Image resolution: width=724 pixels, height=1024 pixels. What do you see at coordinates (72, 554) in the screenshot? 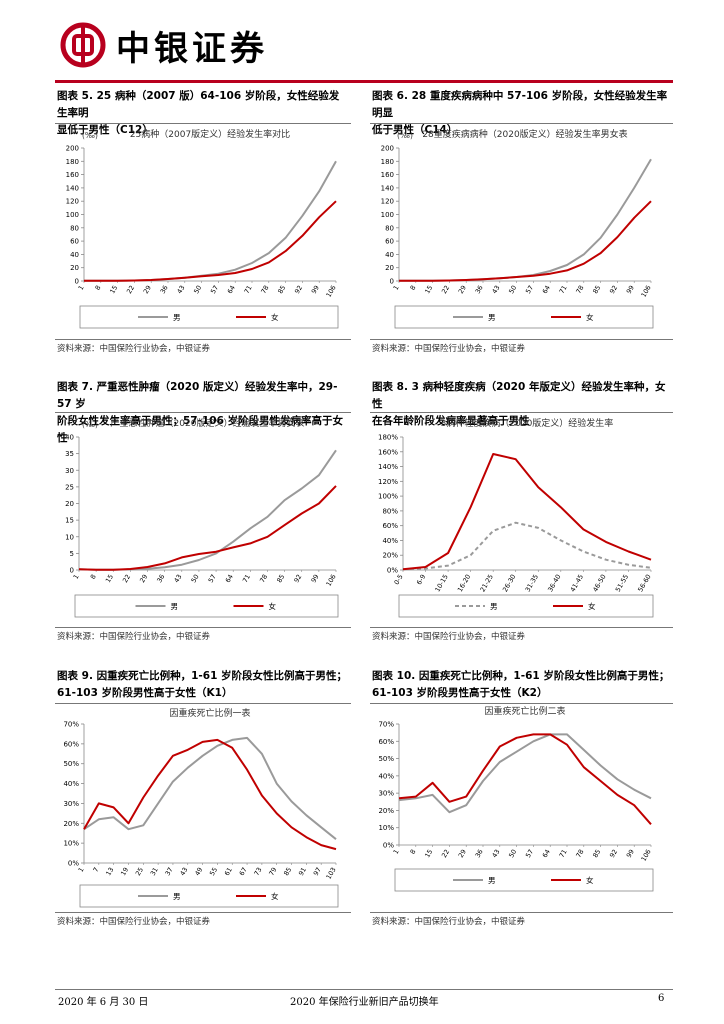
I see `y-tick-label: 5` at bounding box center [72, 554].